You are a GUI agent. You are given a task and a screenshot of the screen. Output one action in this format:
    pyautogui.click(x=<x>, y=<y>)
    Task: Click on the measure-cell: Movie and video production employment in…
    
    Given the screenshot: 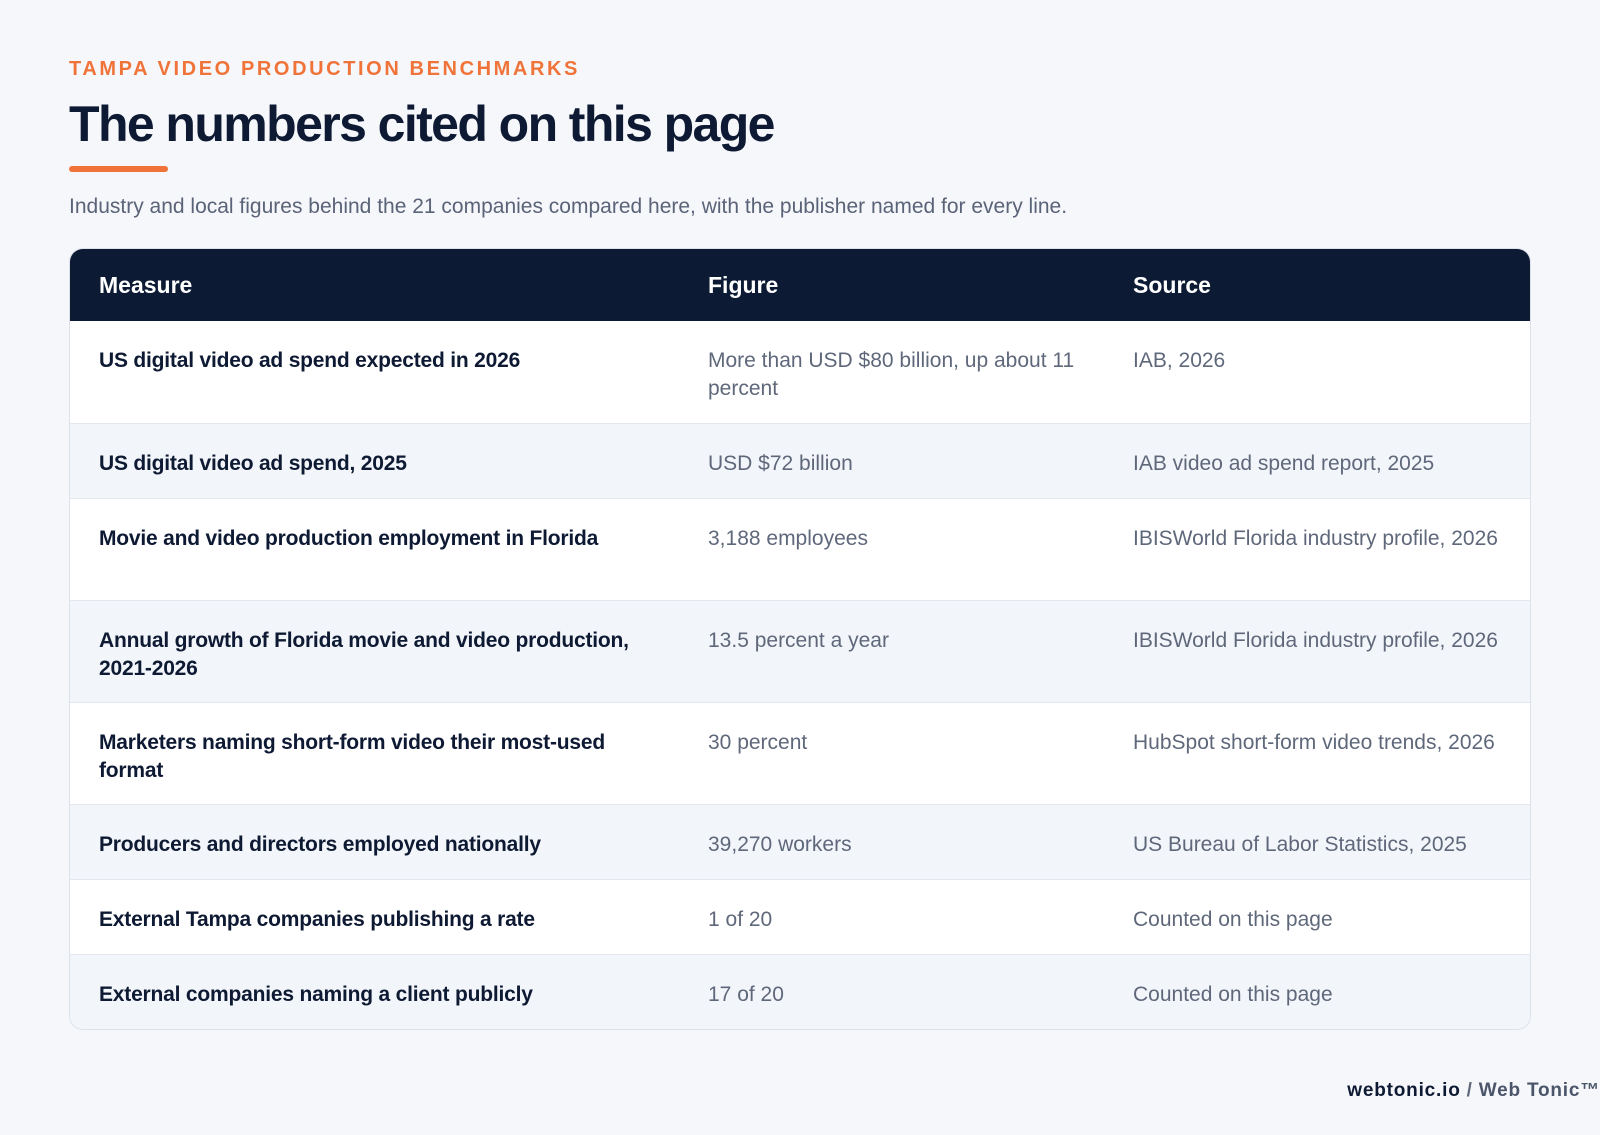 What is the action you would take?
    pyautogui.click(x=374, y=548)
    